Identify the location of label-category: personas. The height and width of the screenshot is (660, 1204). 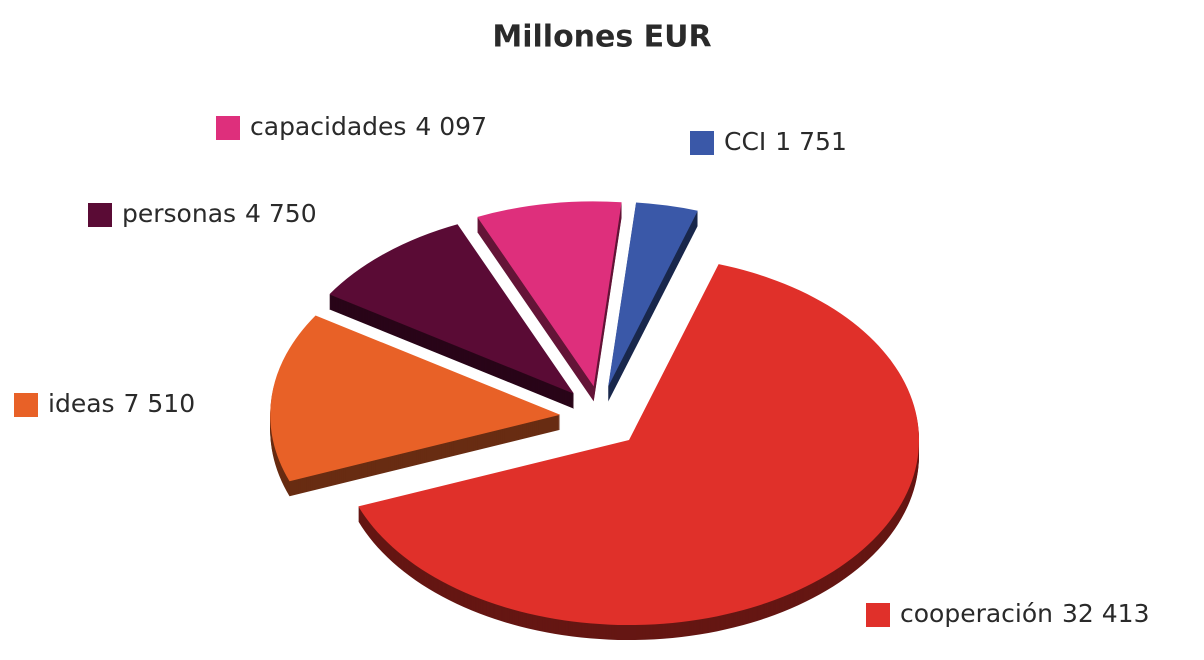
(179, 213).